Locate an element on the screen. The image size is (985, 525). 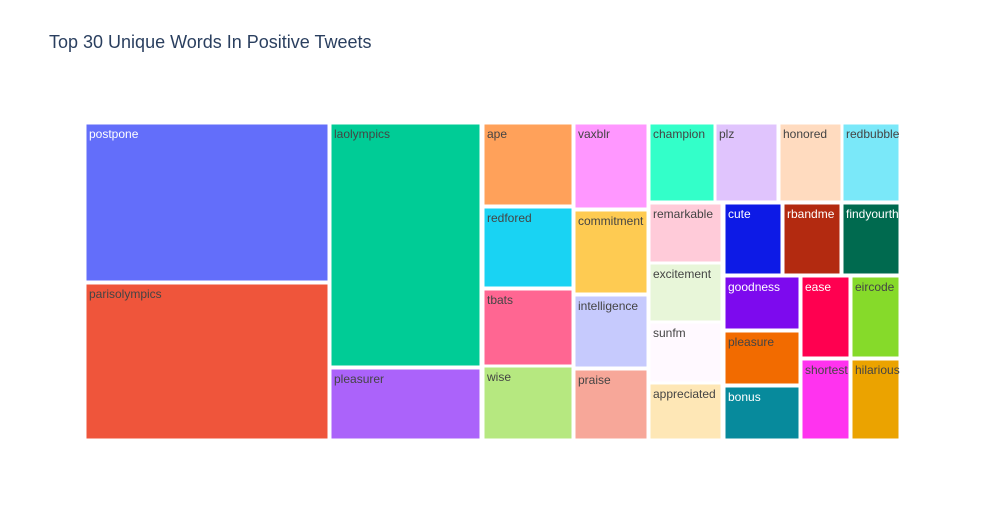
tile-label: pleasure is located at coordinates (751, 342).